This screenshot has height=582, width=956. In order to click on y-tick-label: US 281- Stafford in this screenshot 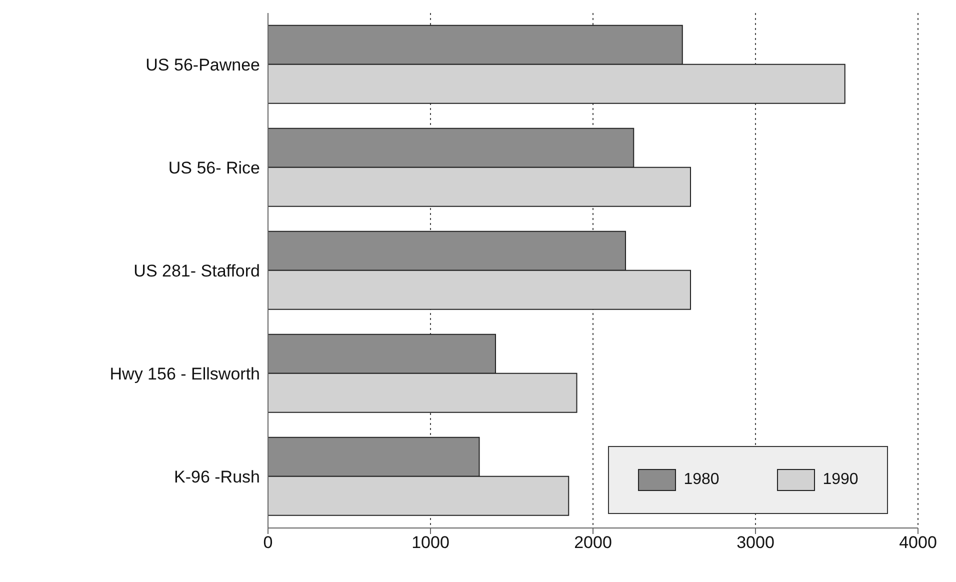, I will do `click(197, 271)`.